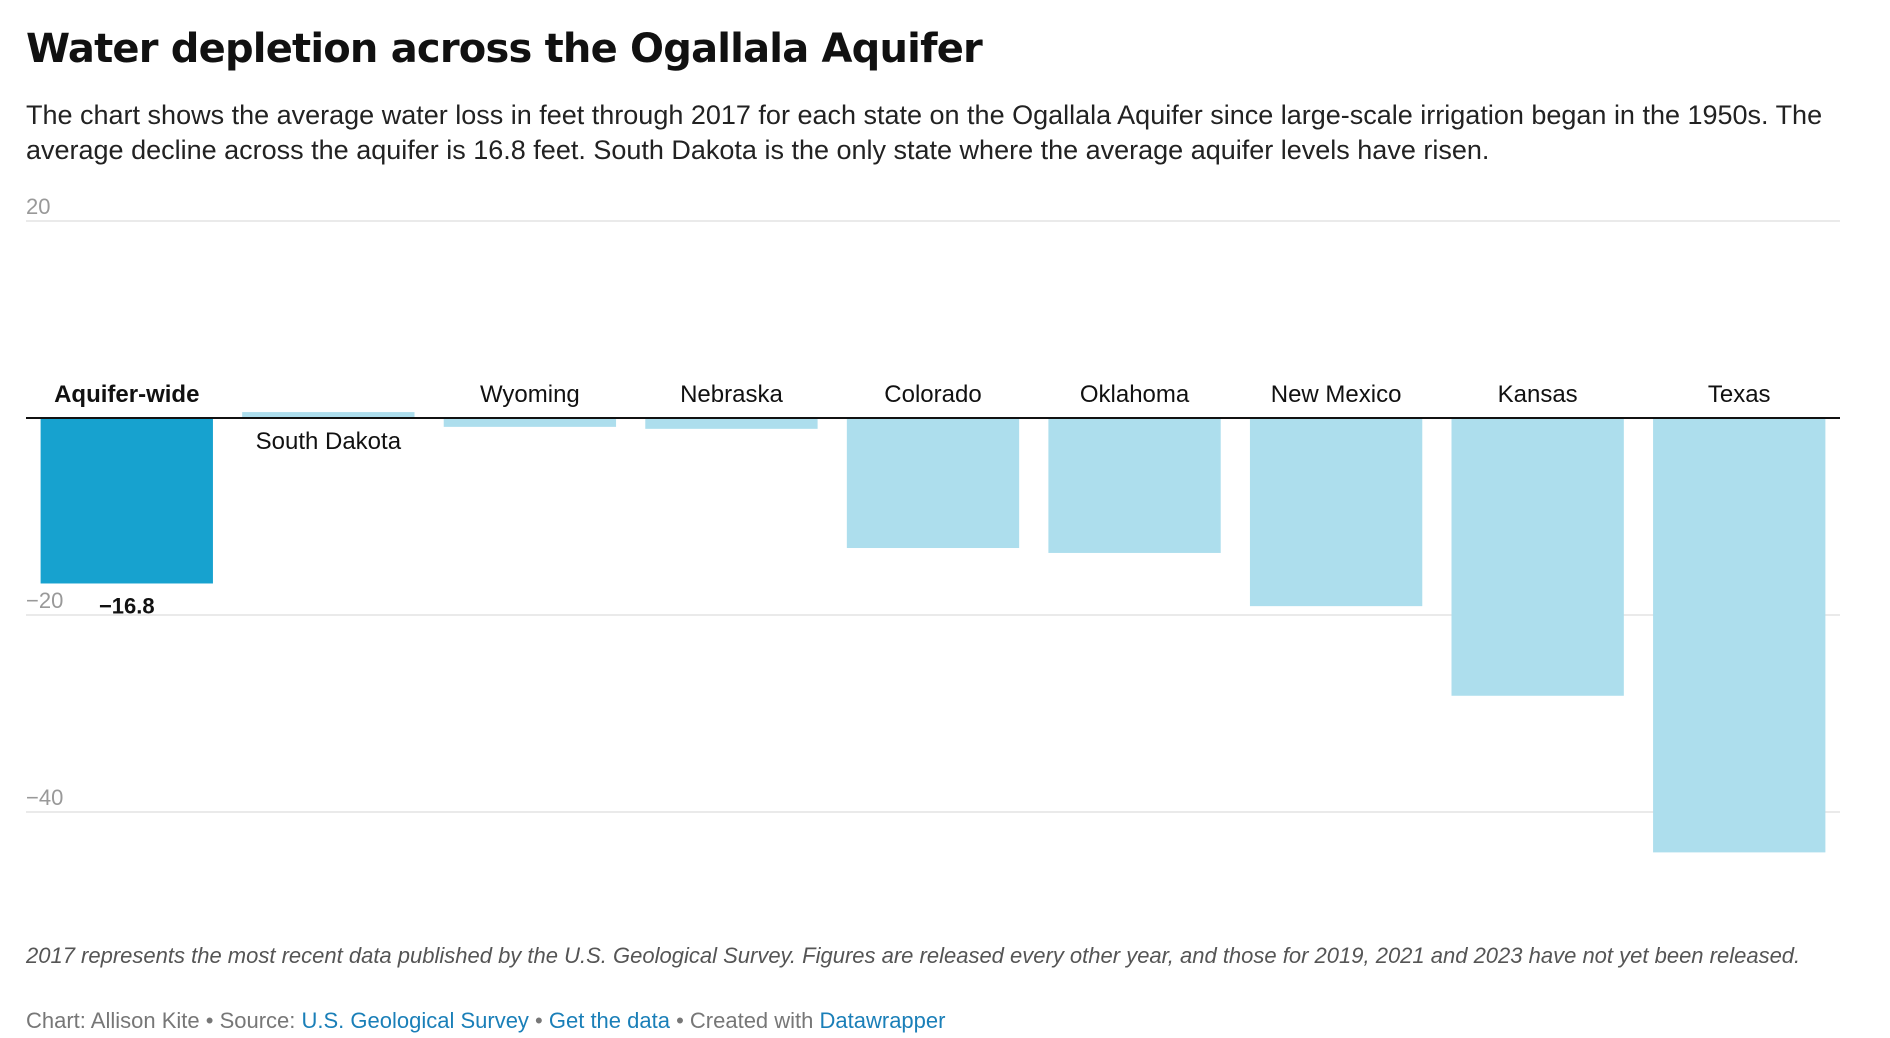 This screenshot has height=1038, width=1890. Describe the element at coordinates (44, 600) in the screenshot. I see `y-tick-label: −20` at that location.